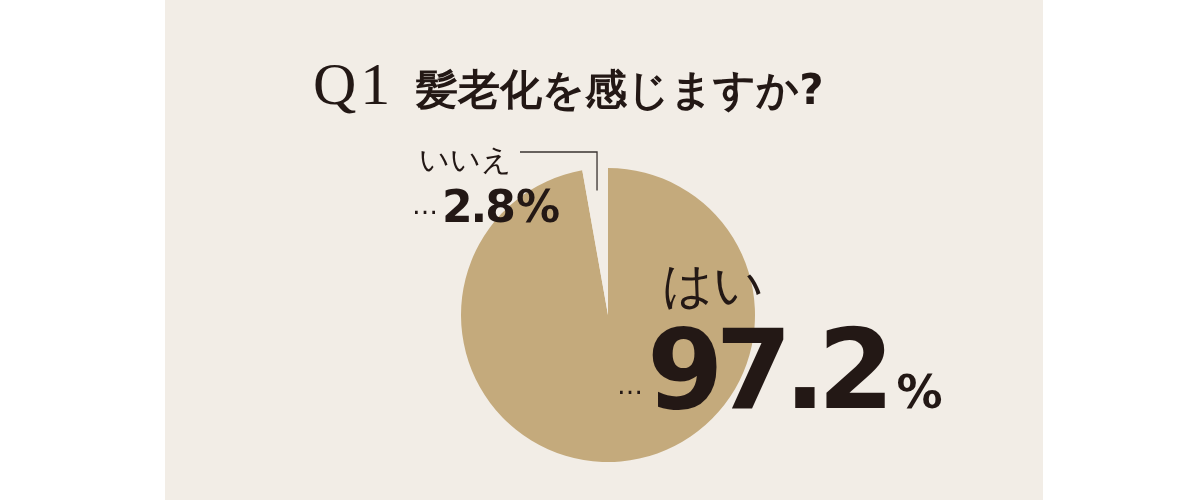 The image size is (1200, 500). I want to click on chart-title: Q1 髪老化を感じますか?, so click(568, 84).